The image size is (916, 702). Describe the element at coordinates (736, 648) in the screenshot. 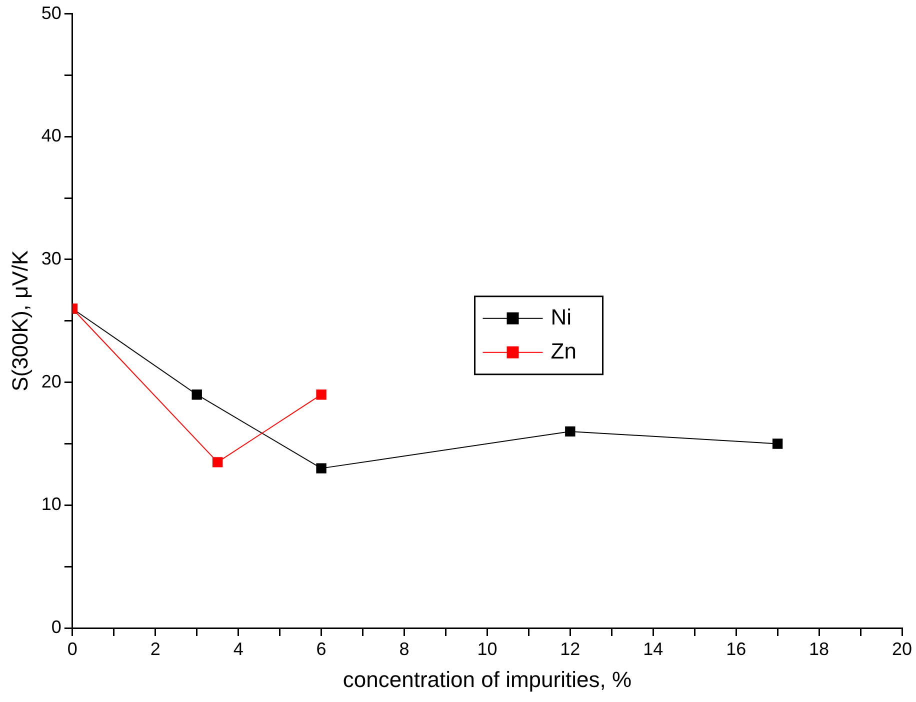

I see `x-tick-label: 16` at that location.